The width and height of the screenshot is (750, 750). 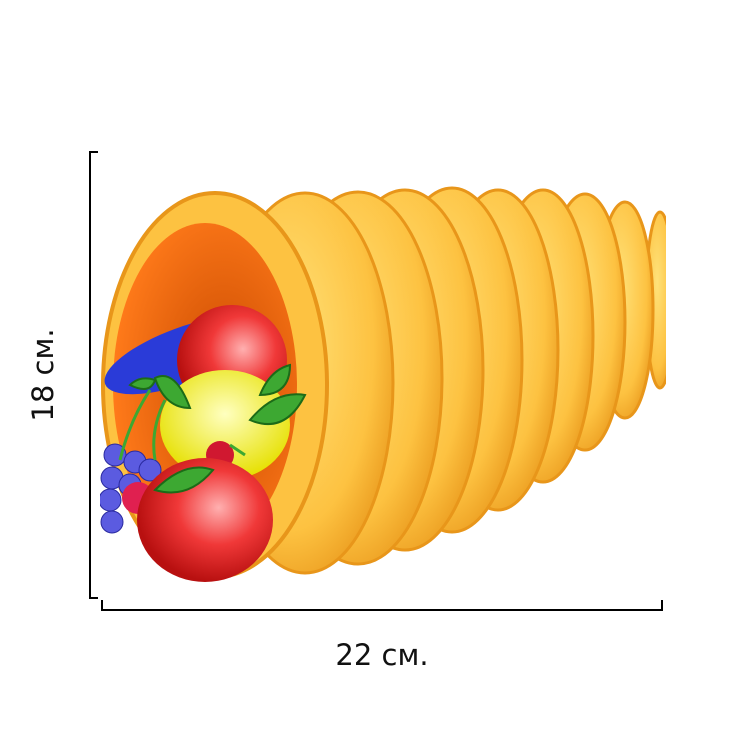 What do you see at coordinates (381, 655) in the screenshot?
I see `width-label: 22 см.` at bounding box center [381, 655].